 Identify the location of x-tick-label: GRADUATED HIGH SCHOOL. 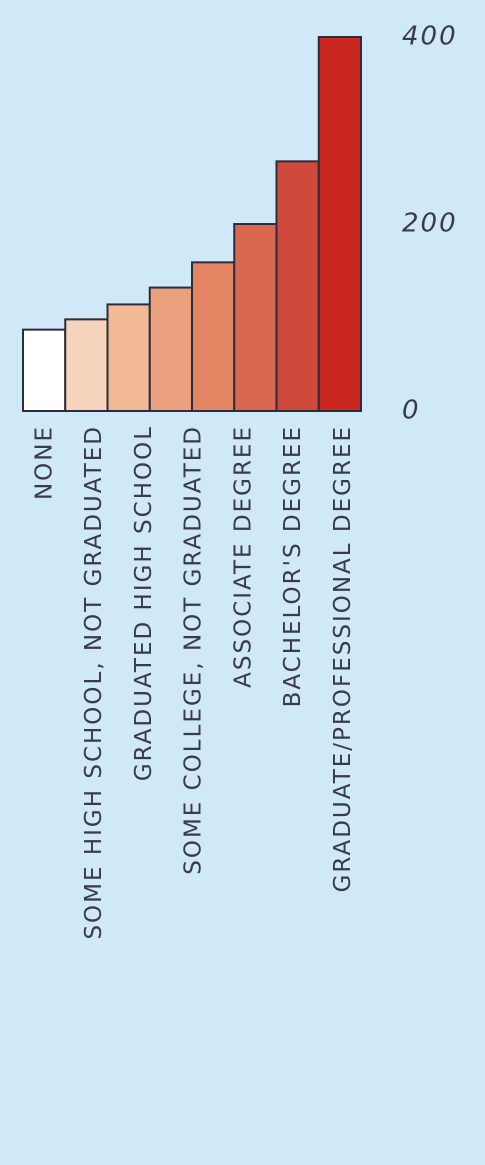
(144, 603).